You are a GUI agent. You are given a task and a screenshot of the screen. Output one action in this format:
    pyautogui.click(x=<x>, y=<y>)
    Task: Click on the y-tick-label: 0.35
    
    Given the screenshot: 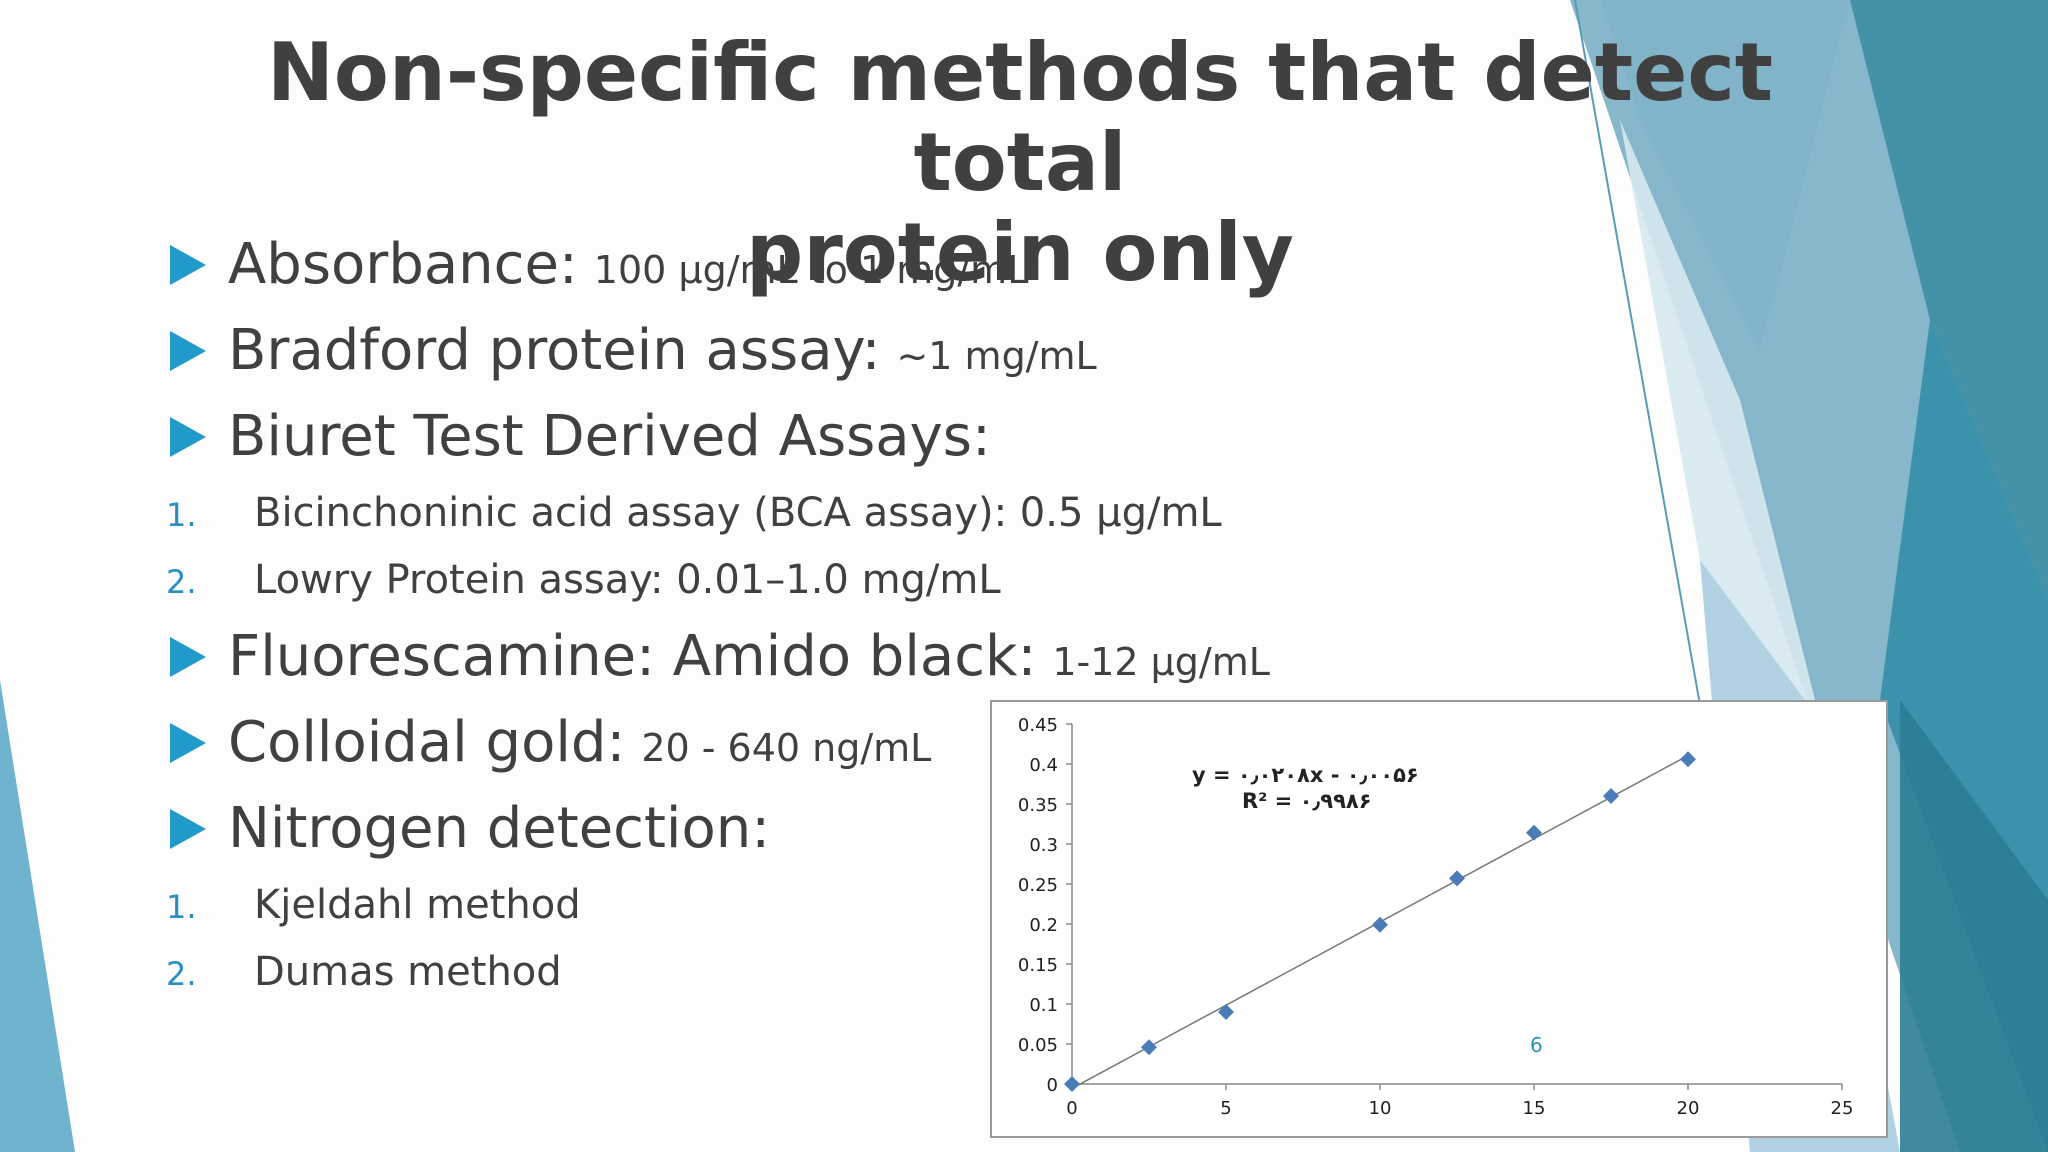 What is the action you would take?
    pyautogui.click(x=1038, y=805)
    